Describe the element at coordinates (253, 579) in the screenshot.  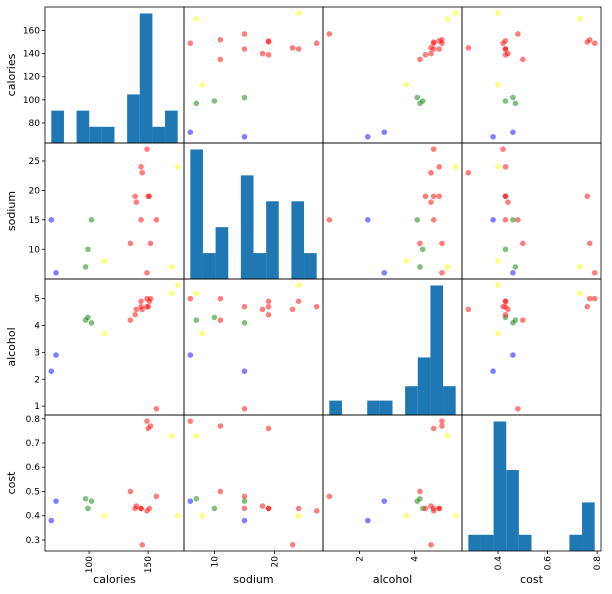
I see `x-axis-label: sodium` at that location.